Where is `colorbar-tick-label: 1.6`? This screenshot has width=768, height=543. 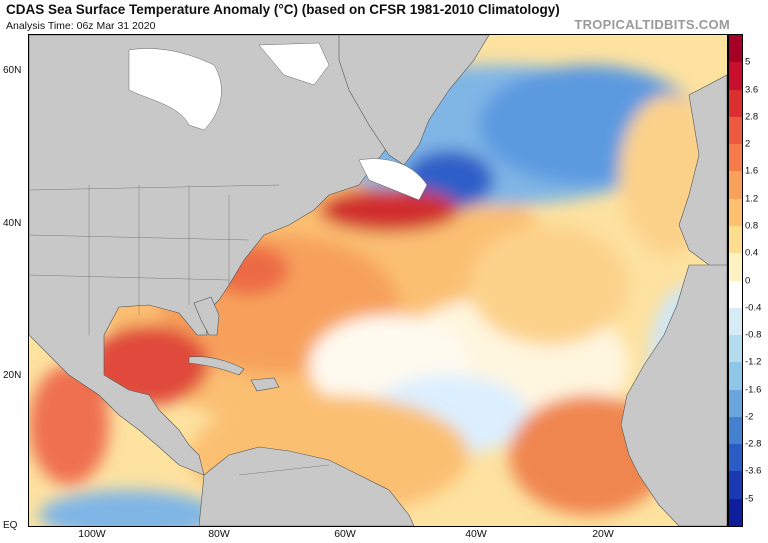 colorbar-tick-label: 1.6 is located at coordinates (752, 171).